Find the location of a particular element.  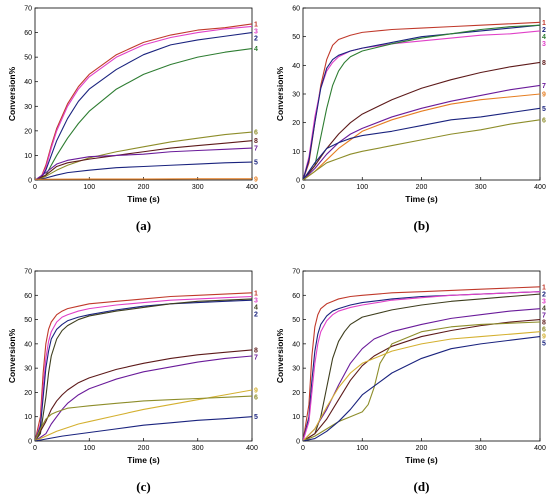

panel-label: (c) is located at coordinates (143, 486).